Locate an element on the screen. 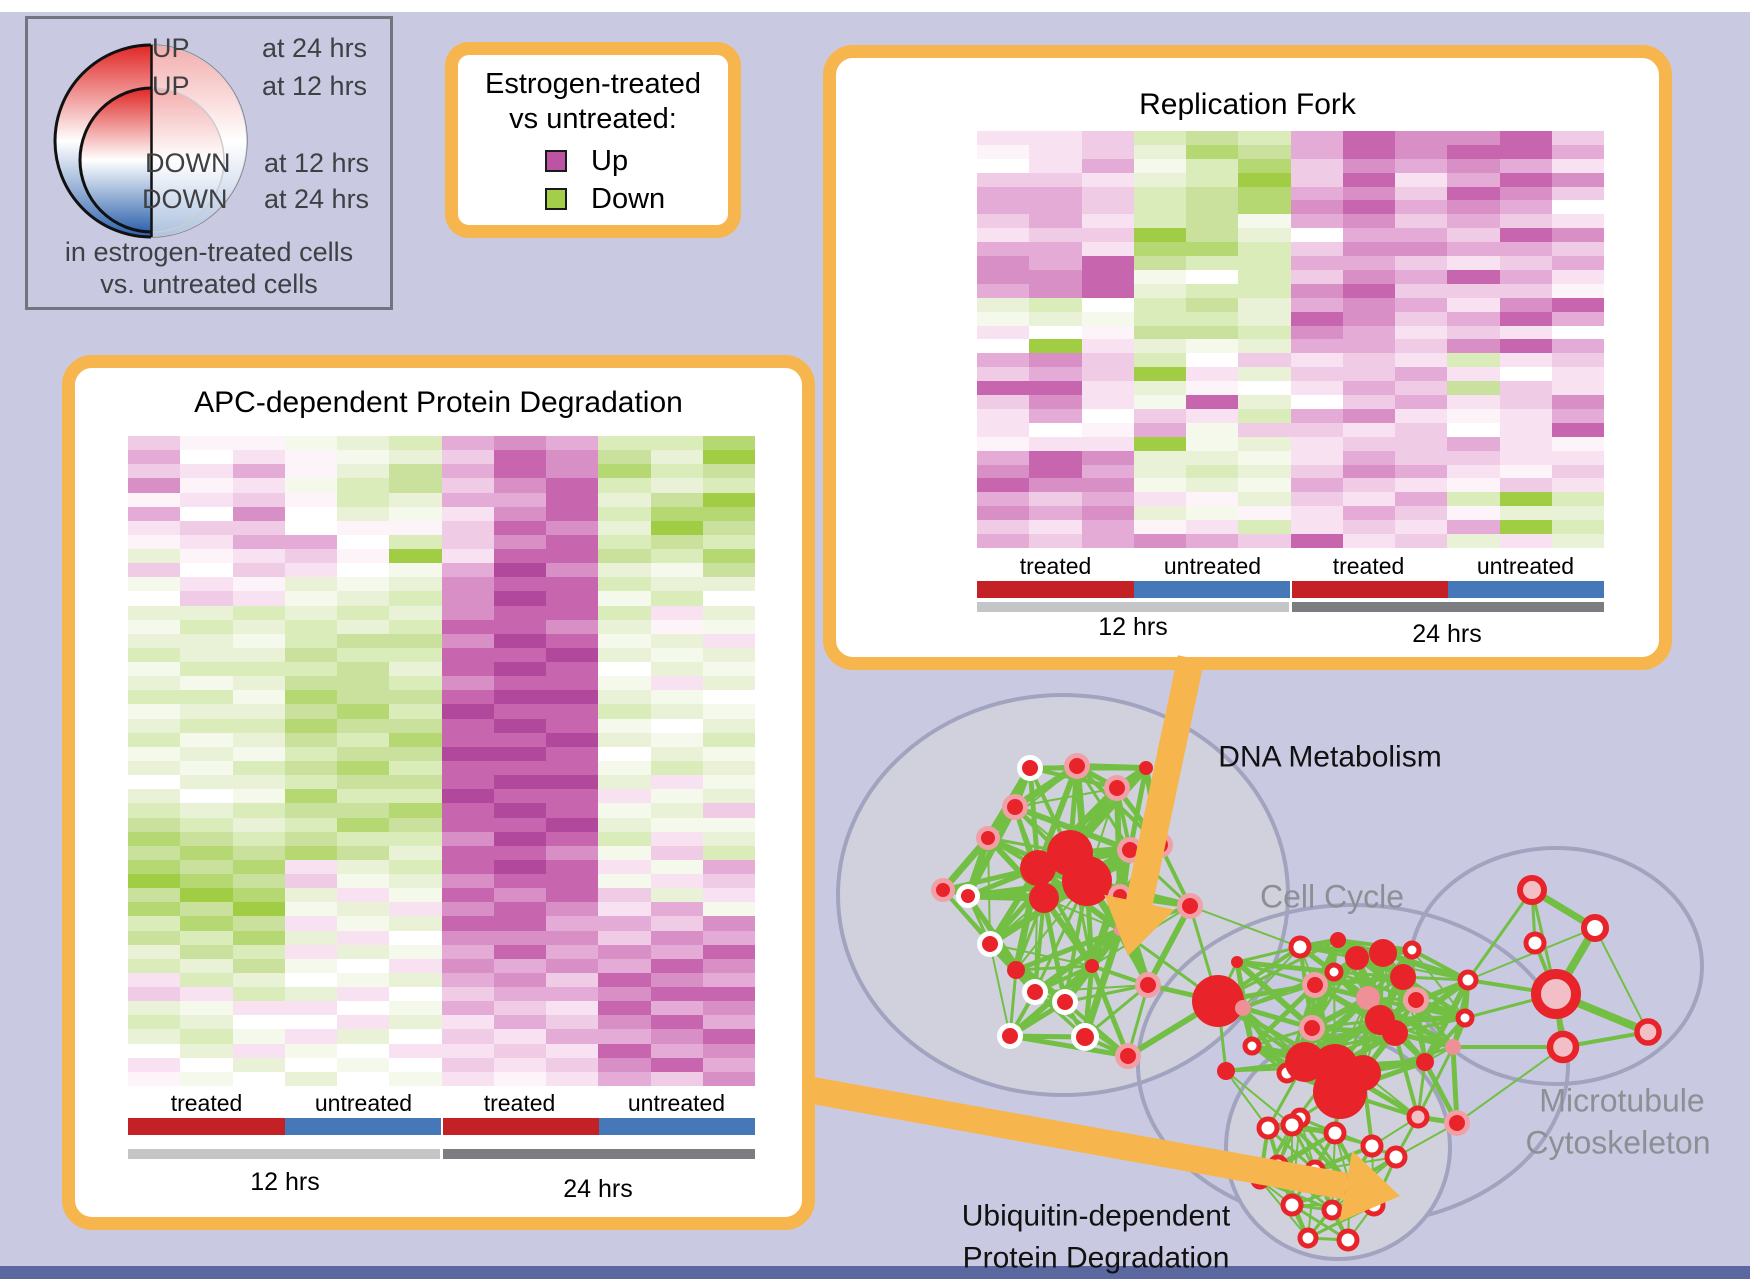 The height and width of the screenshot is (1279, 1750). replication-fork-heatmap is located at coordinates (1290, 339).